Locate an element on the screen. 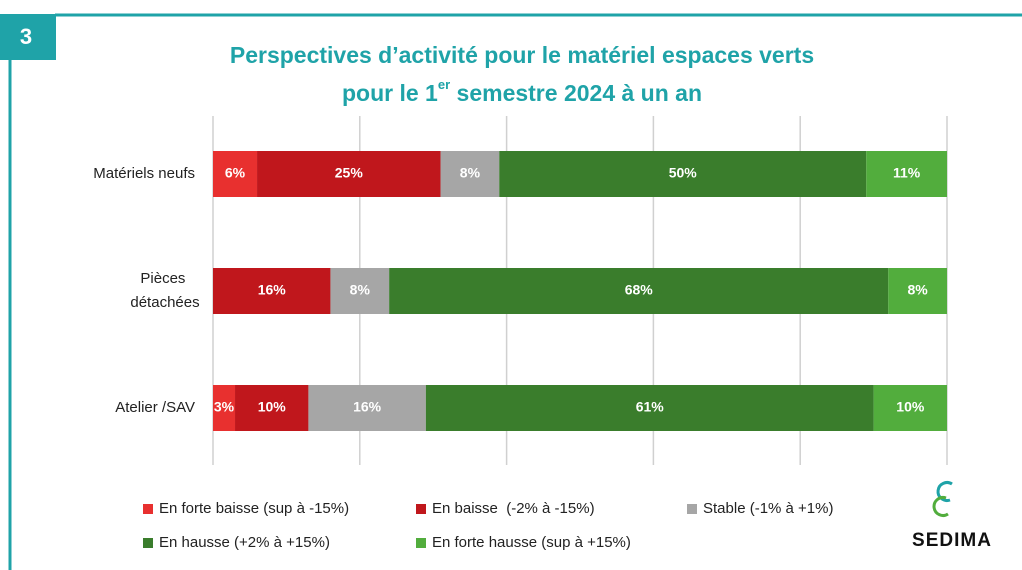 The height and width of the screenshot is (570, 1022). y-tick-label: Pièces détachées is located at coordinates (164, 290).